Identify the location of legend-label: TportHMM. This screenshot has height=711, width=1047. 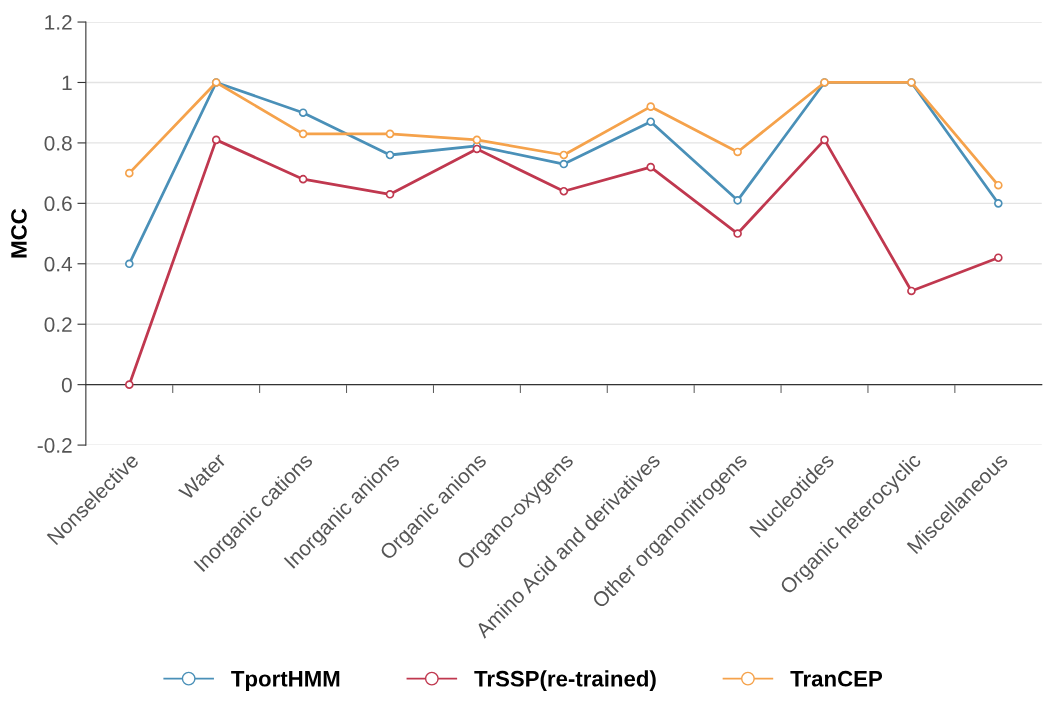
(285, 681).